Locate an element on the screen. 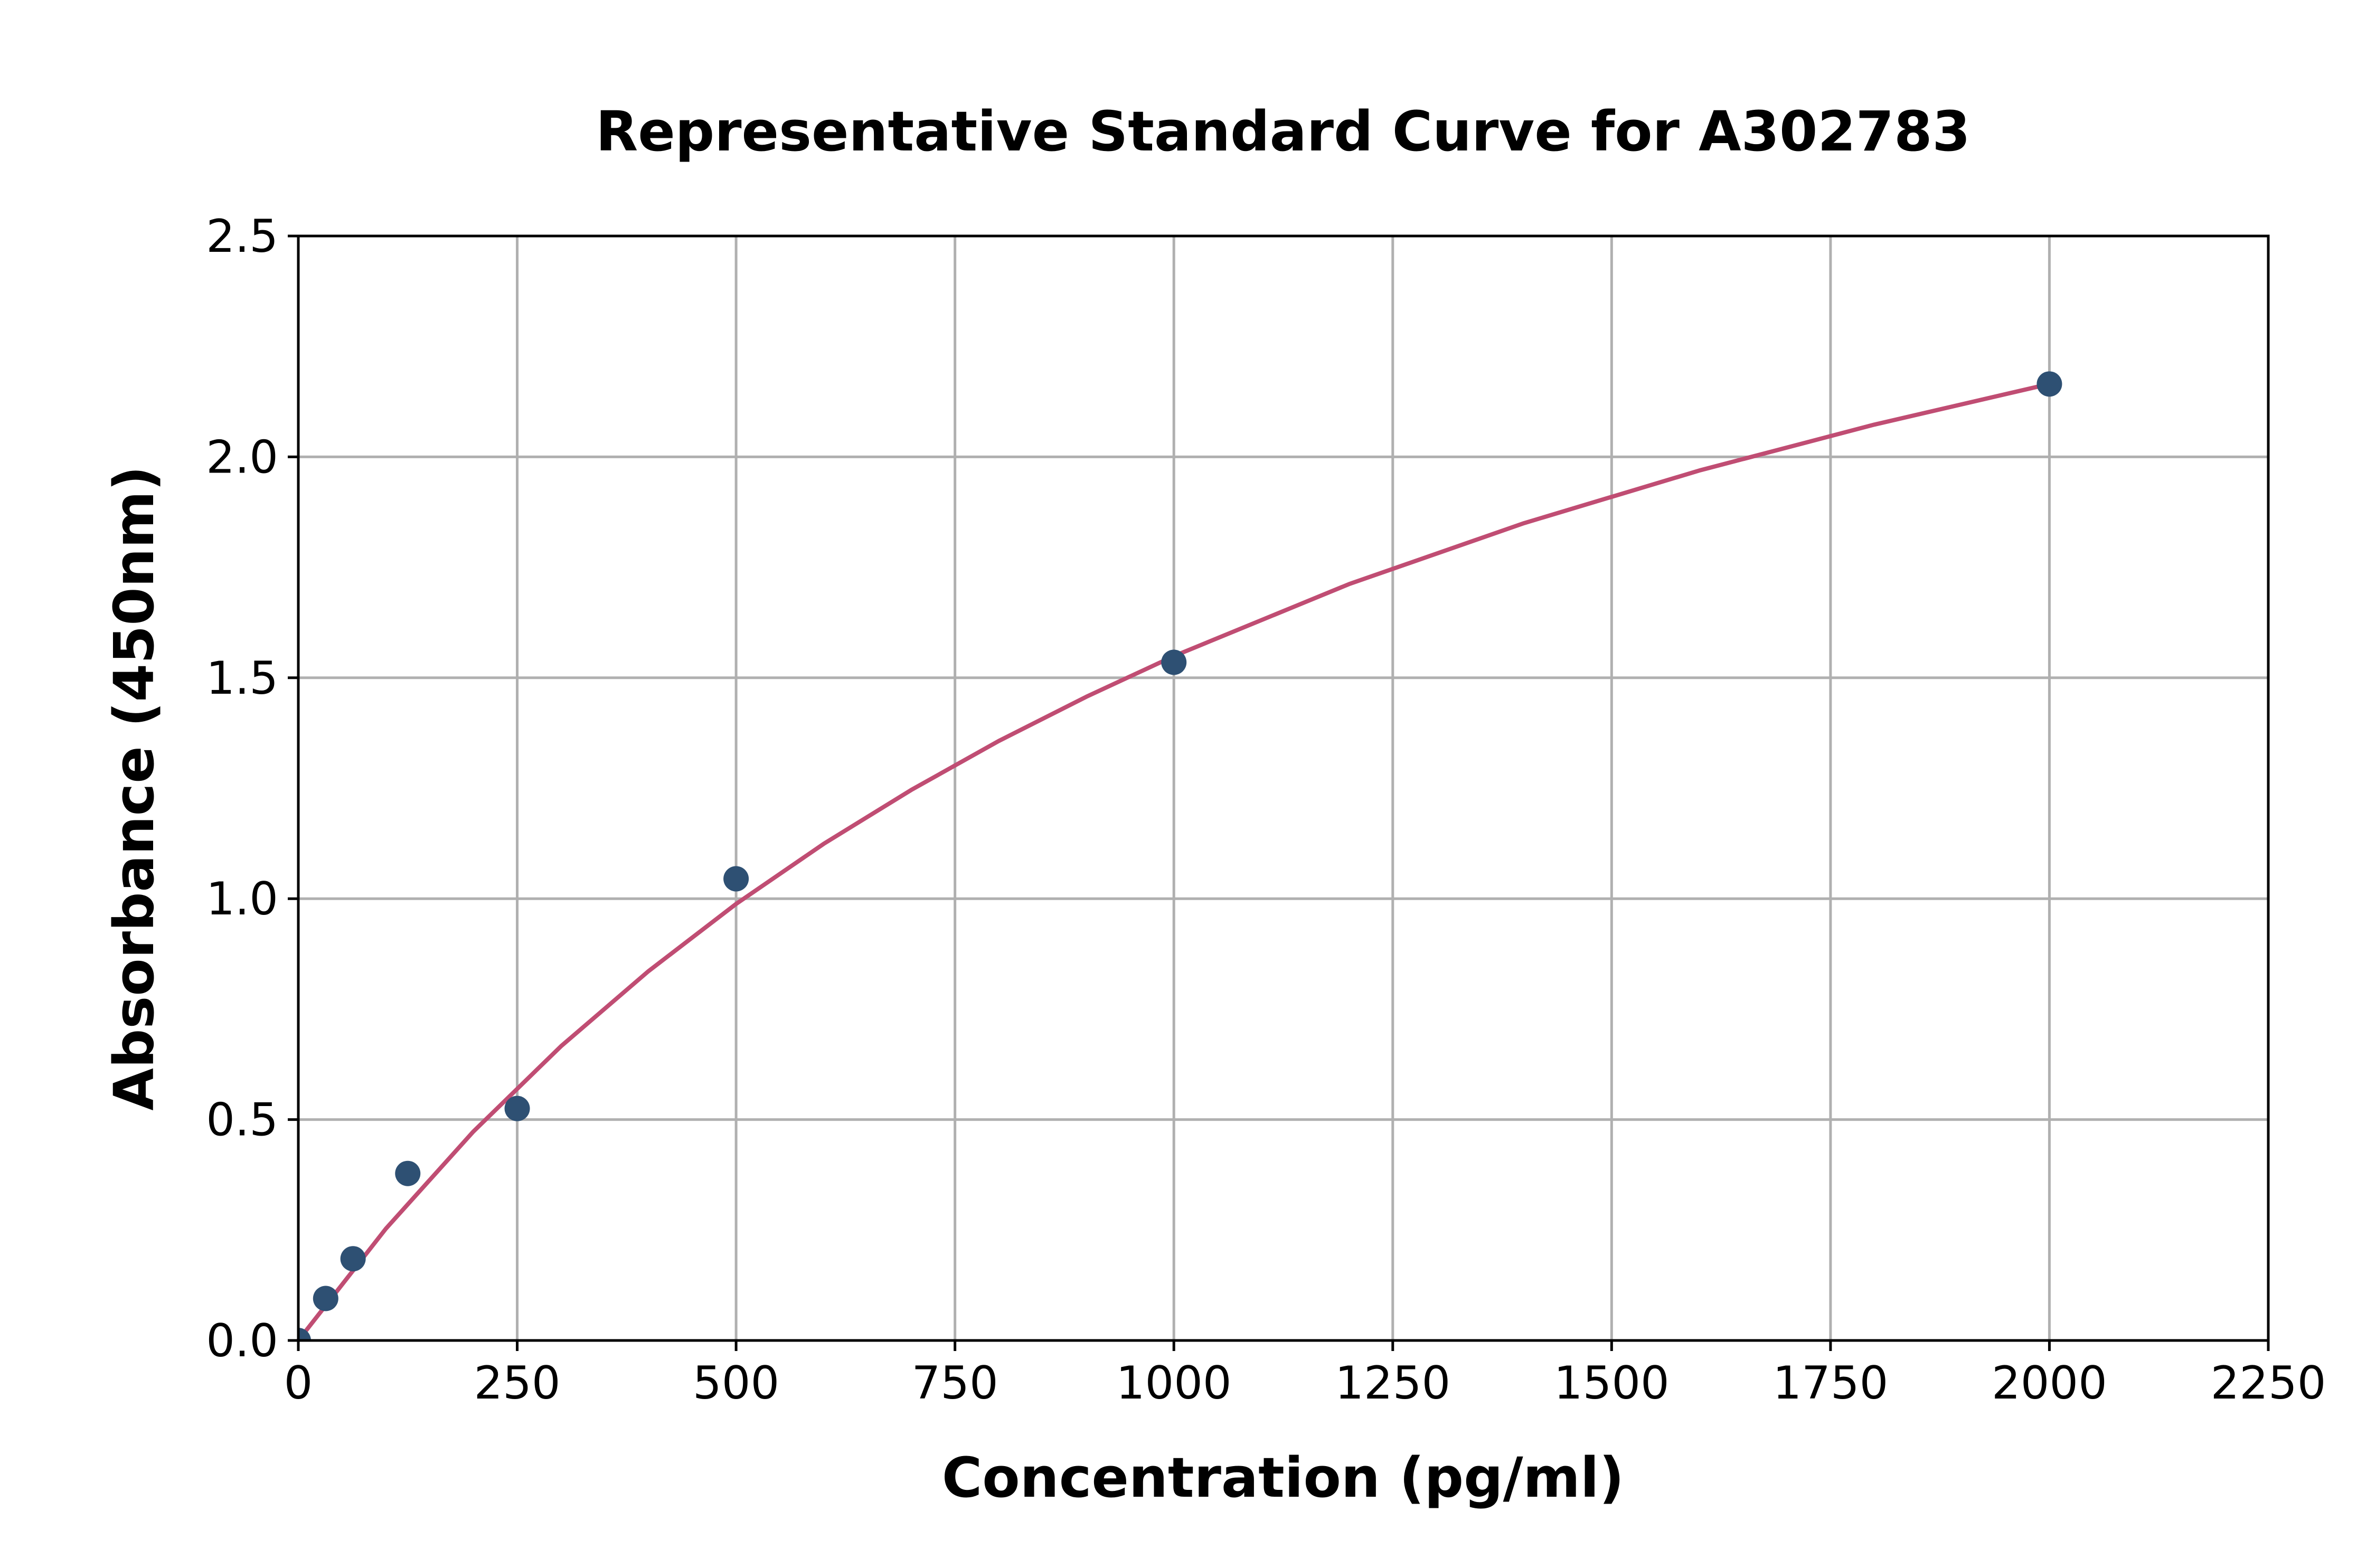 The height and width of the screenshot is (1568, 2376). x-tick-label: 250 is located at coordinates (517, 1384).